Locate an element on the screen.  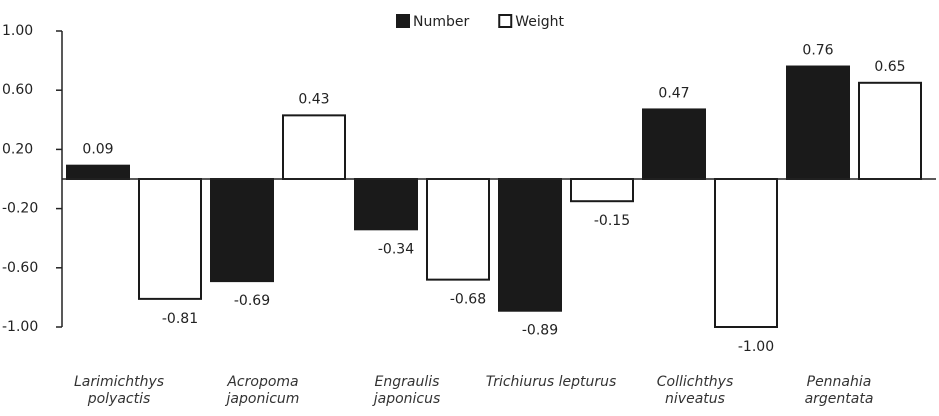
y-tick-label: 1.00 is located at coordinates (17, 31).